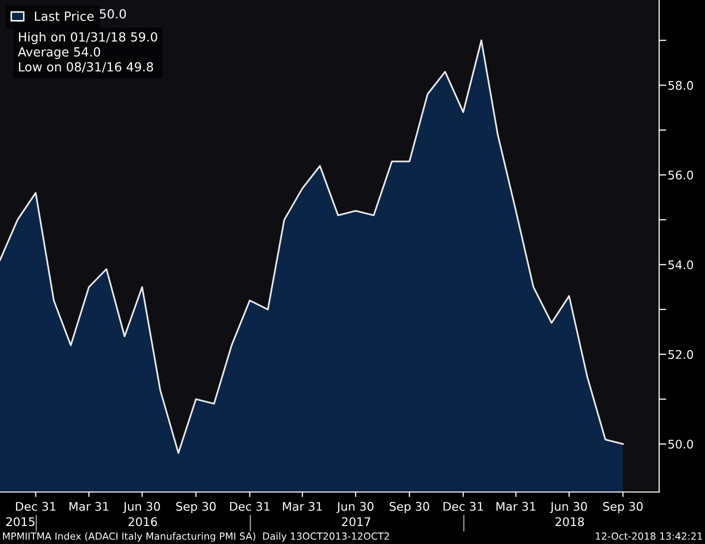 The image size is (705, 544). I want to click on x2-tick-label: 2017, so click(356, 521).